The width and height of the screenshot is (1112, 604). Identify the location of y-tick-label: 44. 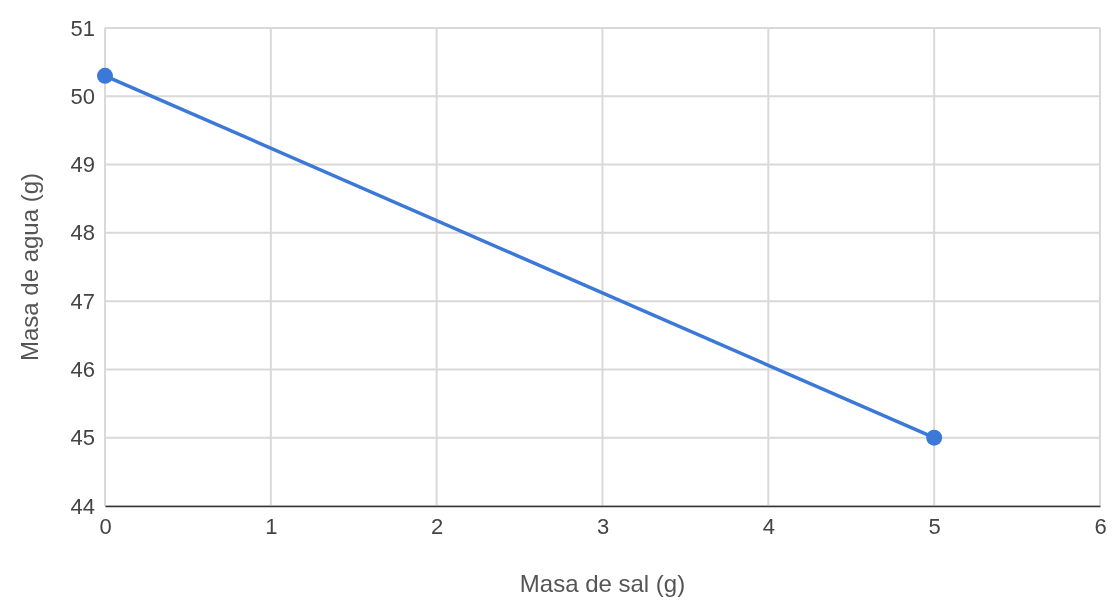
(82, 506).